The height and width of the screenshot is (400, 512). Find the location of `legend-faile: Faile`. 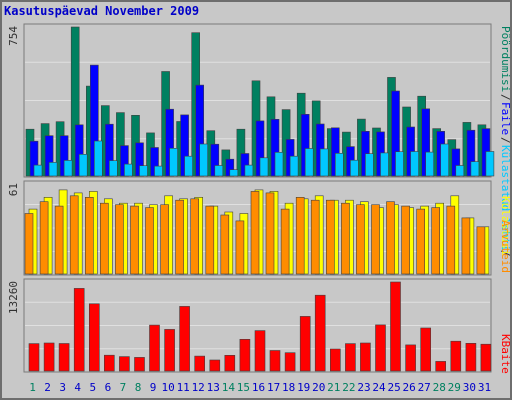

legend-faile: Faile is located at coordinates (505, 118).